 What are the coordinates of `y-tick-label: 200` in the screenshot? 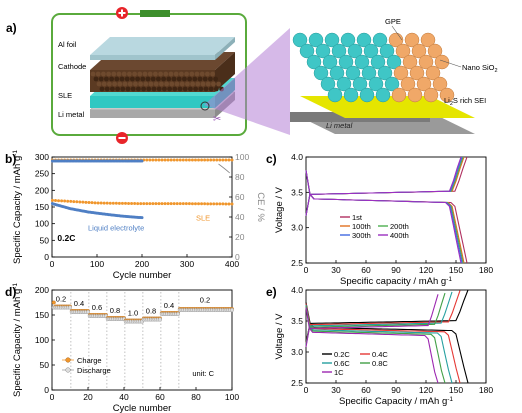 It's located at (42, 190).